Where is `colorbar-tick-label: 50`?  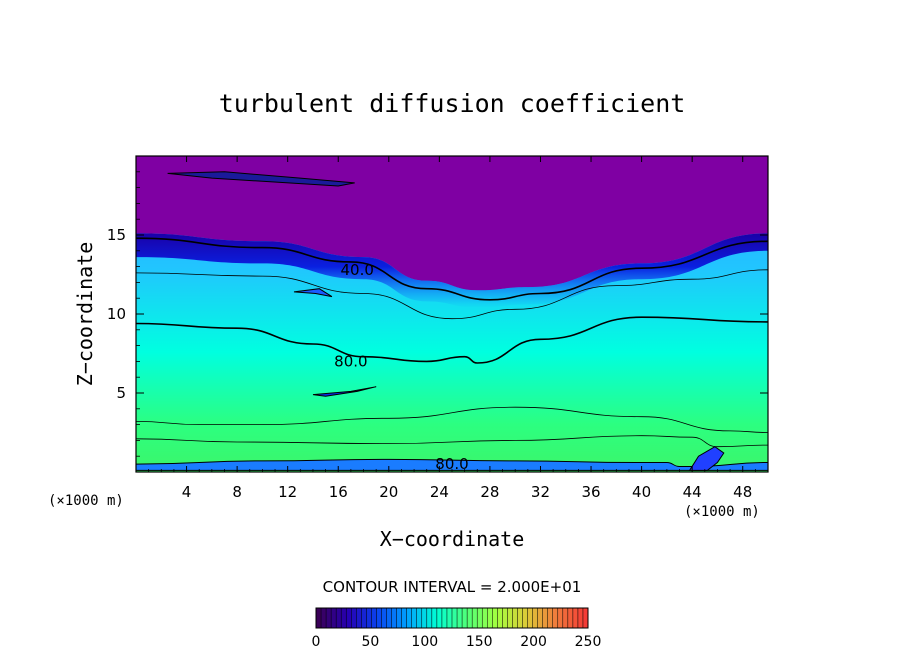
colorbar-tick-label: 50 is located at coordinates (370, 642).